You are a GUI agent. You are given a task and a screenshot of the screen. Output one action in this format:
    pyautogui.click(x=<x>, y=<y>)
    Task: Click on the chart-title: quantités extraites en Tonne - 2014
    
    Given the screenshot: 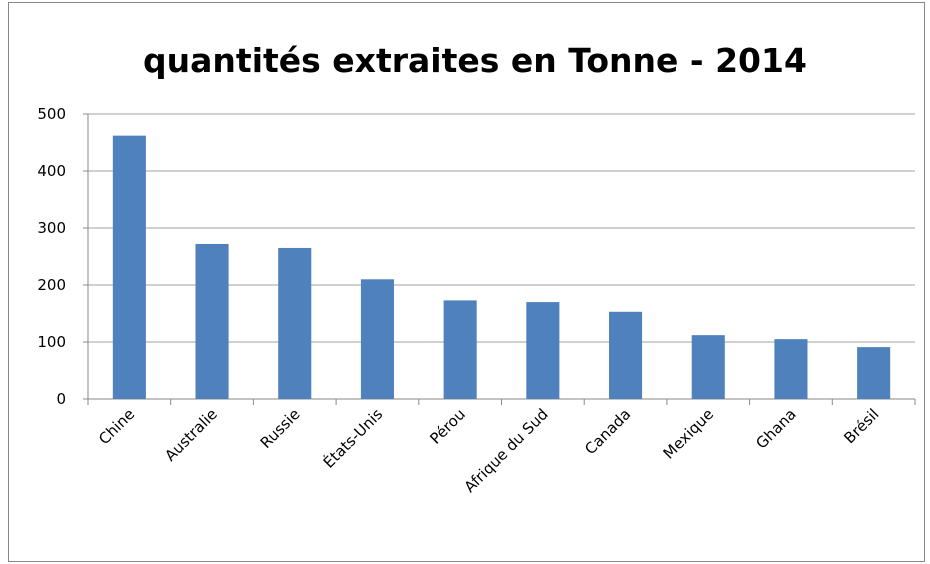 What is the action you would take?
    pyautogui.click(x=475, y=60)
    